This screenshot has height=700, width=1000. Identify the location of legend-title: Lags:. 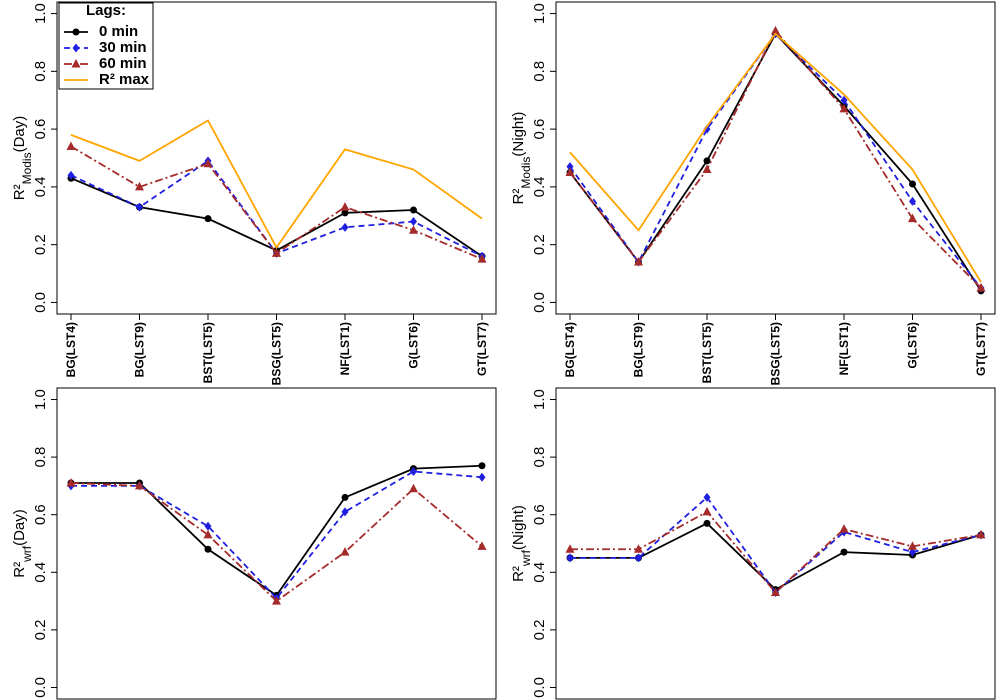
(106, 10).